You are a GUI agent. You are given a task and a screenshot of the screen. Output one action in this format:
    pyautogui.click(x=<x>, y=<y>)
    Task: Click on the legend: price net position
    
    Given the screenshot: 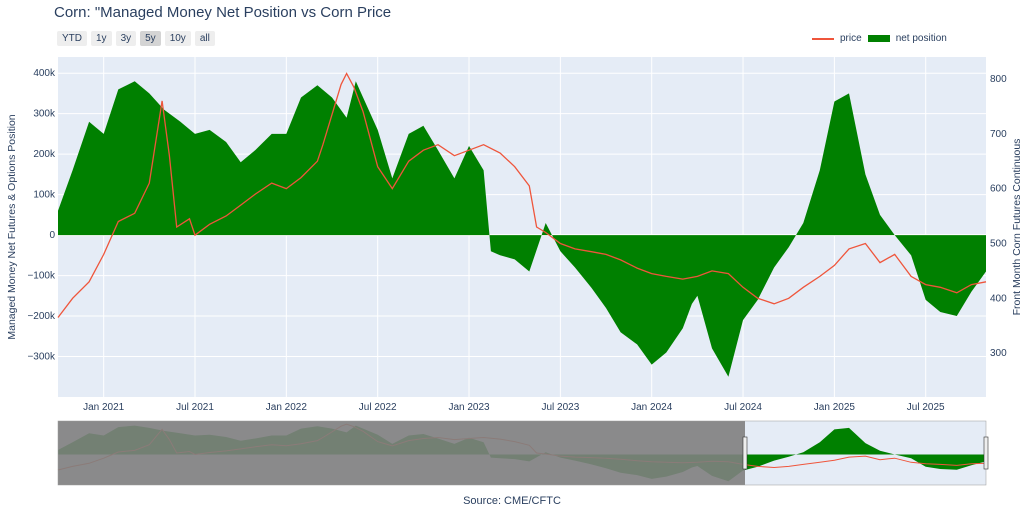 What is the action you would take?
    pyautogui.click(x=879, y=38)
    